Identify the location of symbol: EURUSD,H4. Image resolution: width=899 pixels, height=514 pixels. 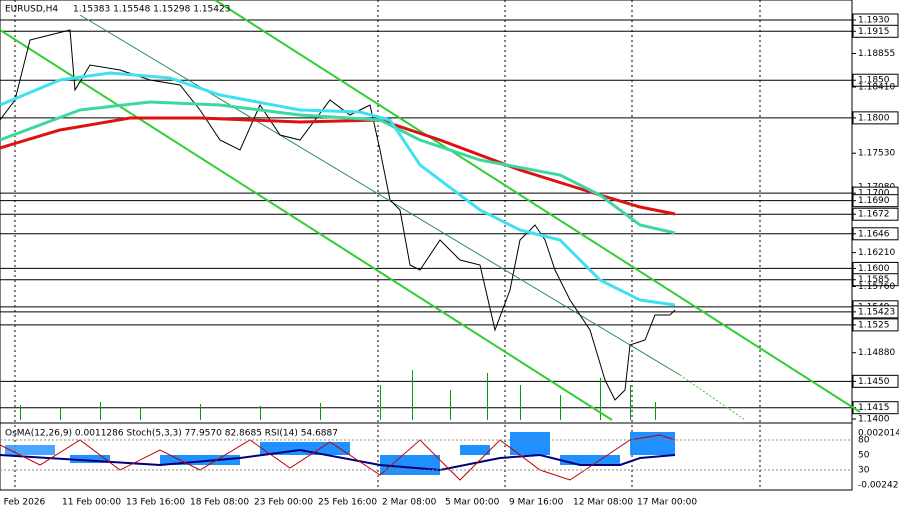
(31, 10).